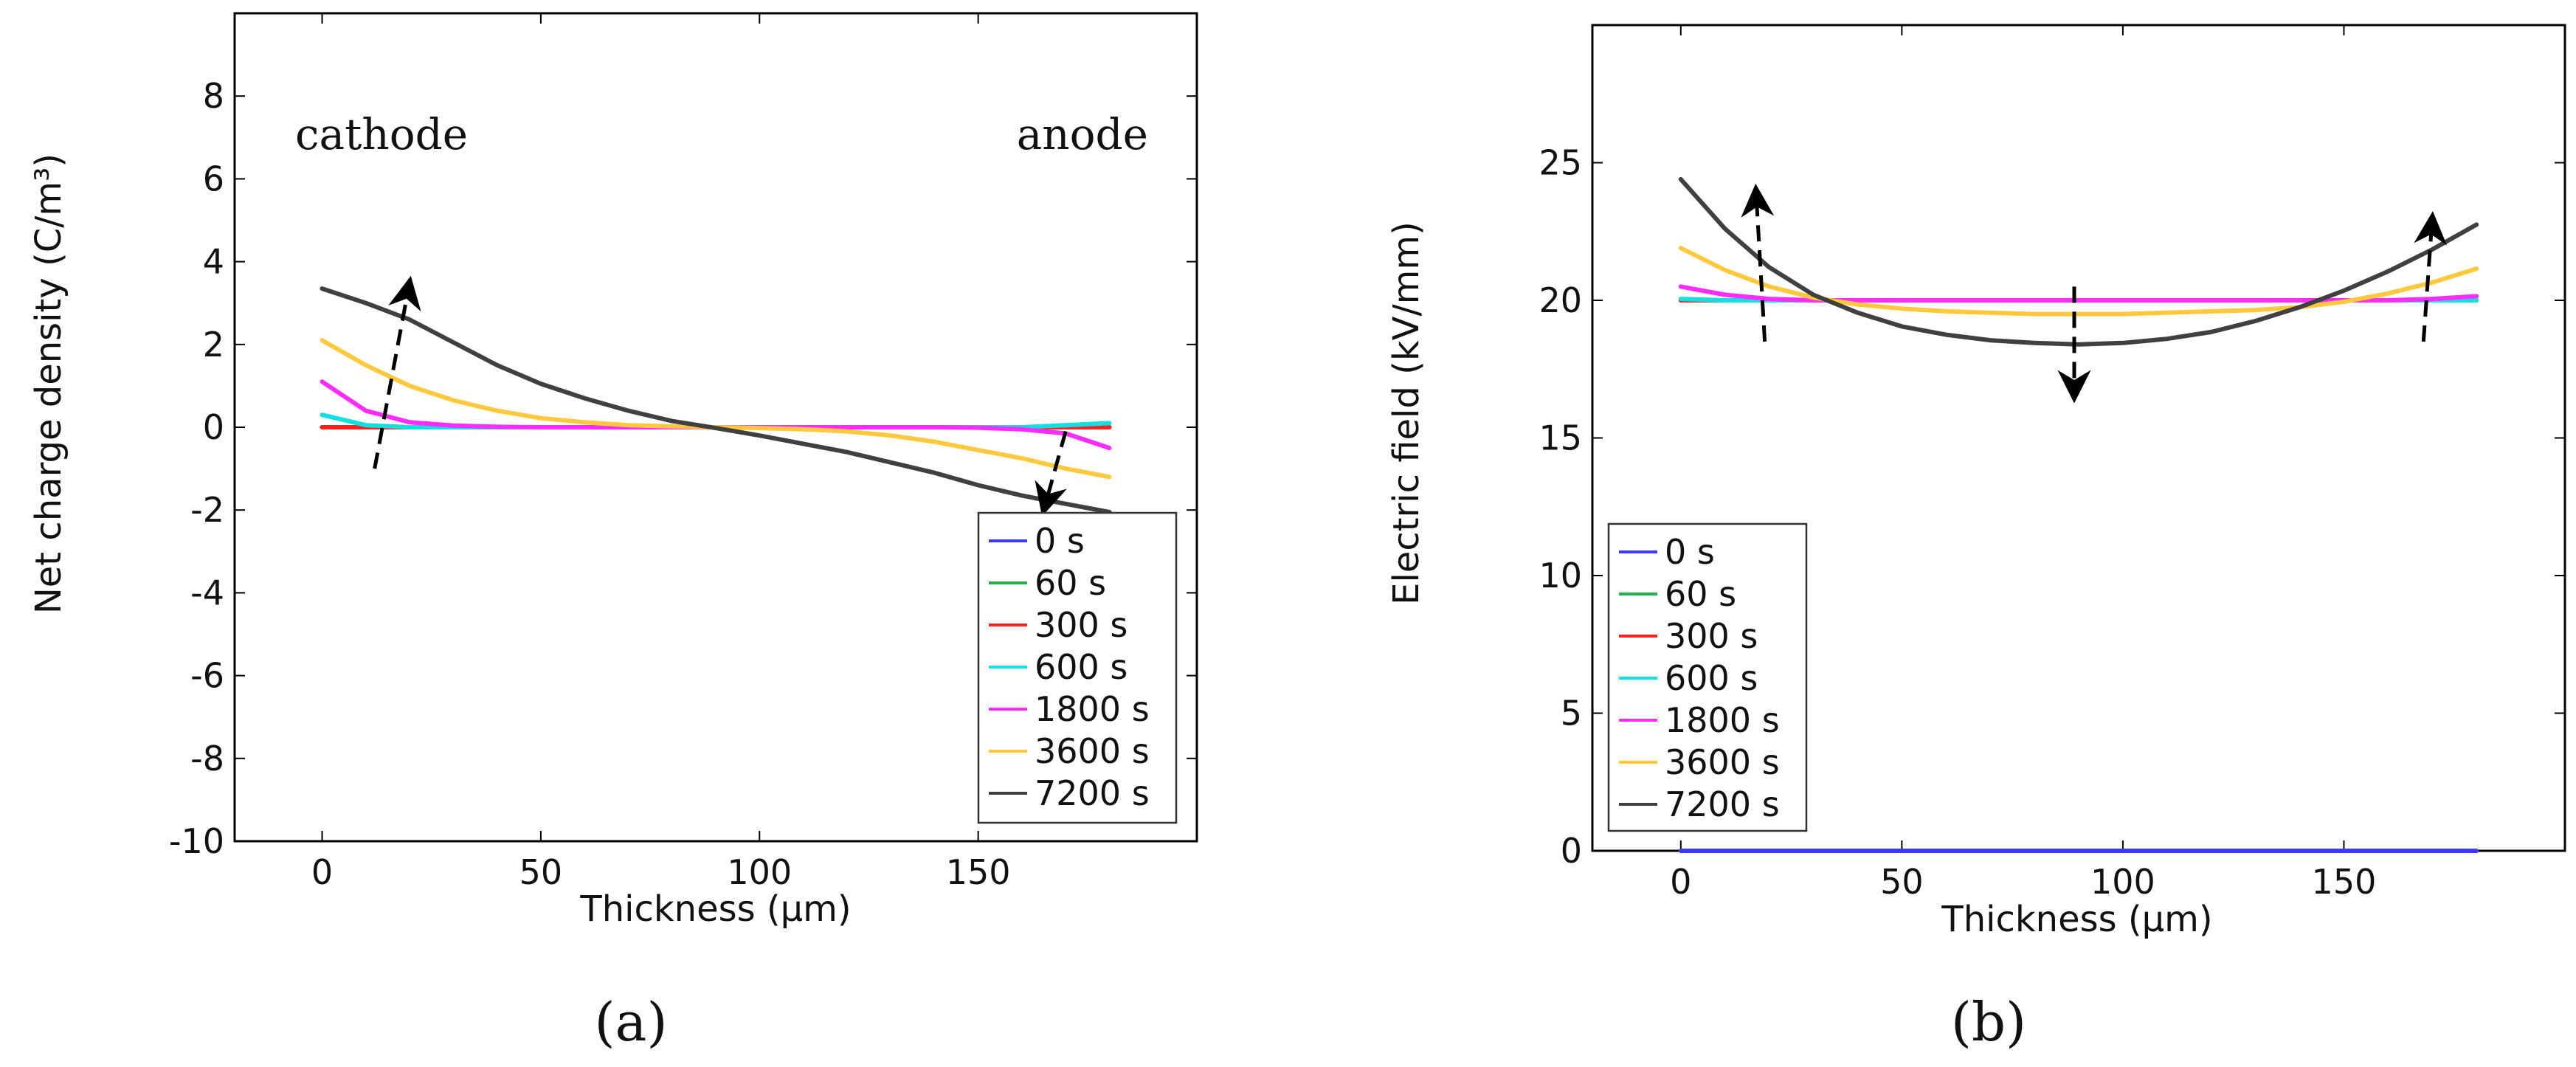 The image size is (2576, 1067). I want to click on y-tick-label-a-0: -10, so click(197, 841).